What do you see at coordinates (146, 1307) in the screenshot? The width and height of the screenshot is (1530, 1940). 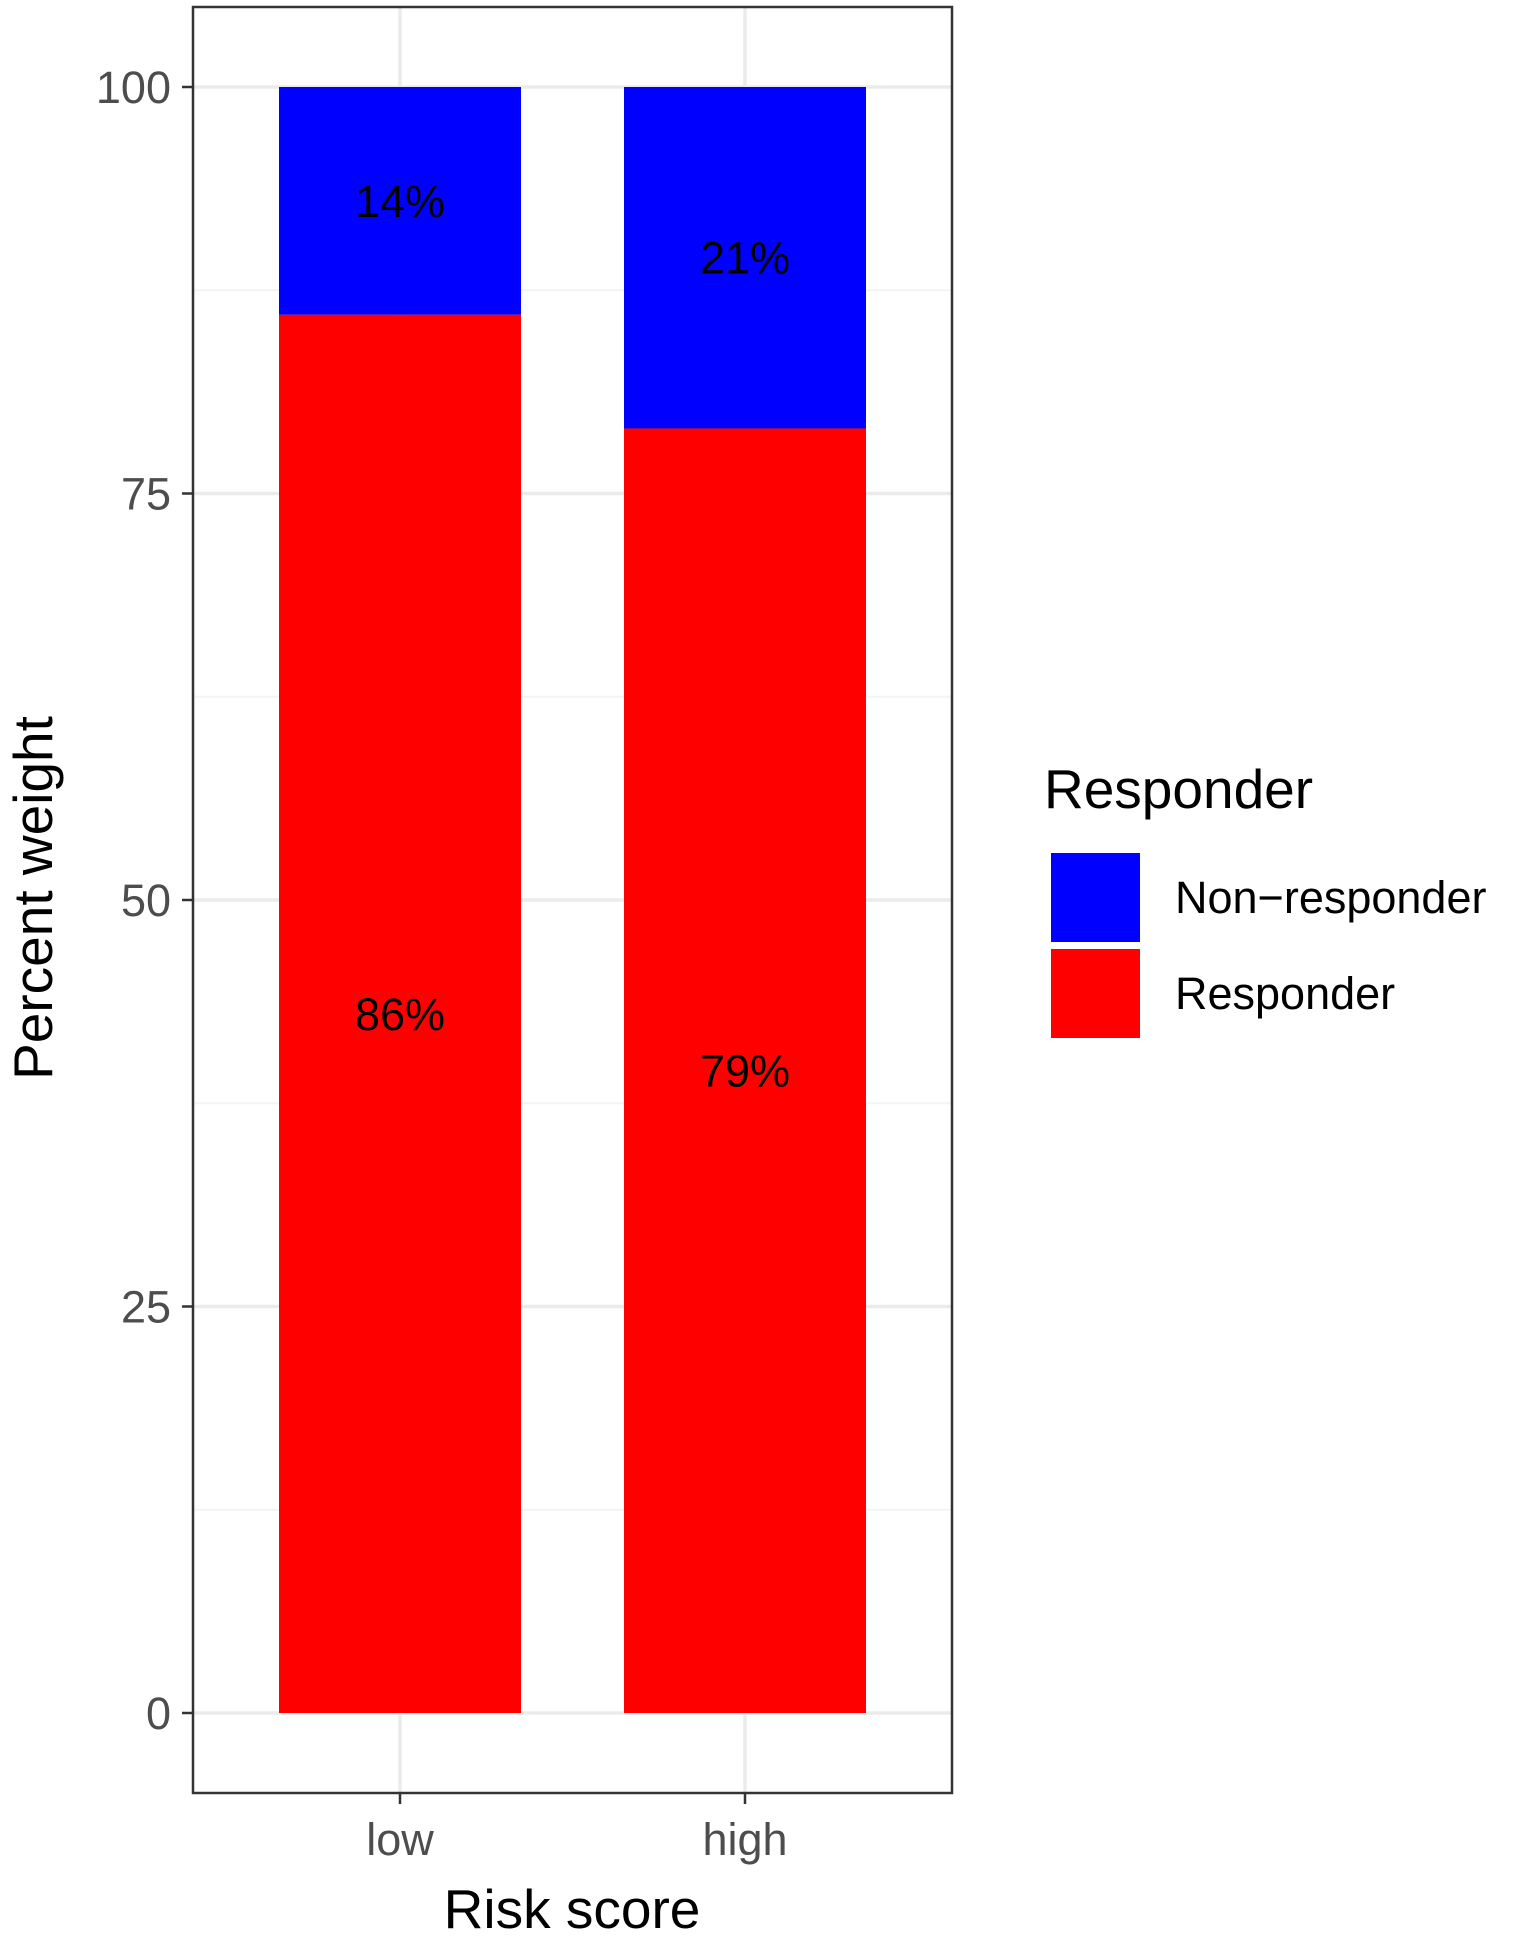 I see `y-tick-label: 25` at bounding box center [146, 1307].